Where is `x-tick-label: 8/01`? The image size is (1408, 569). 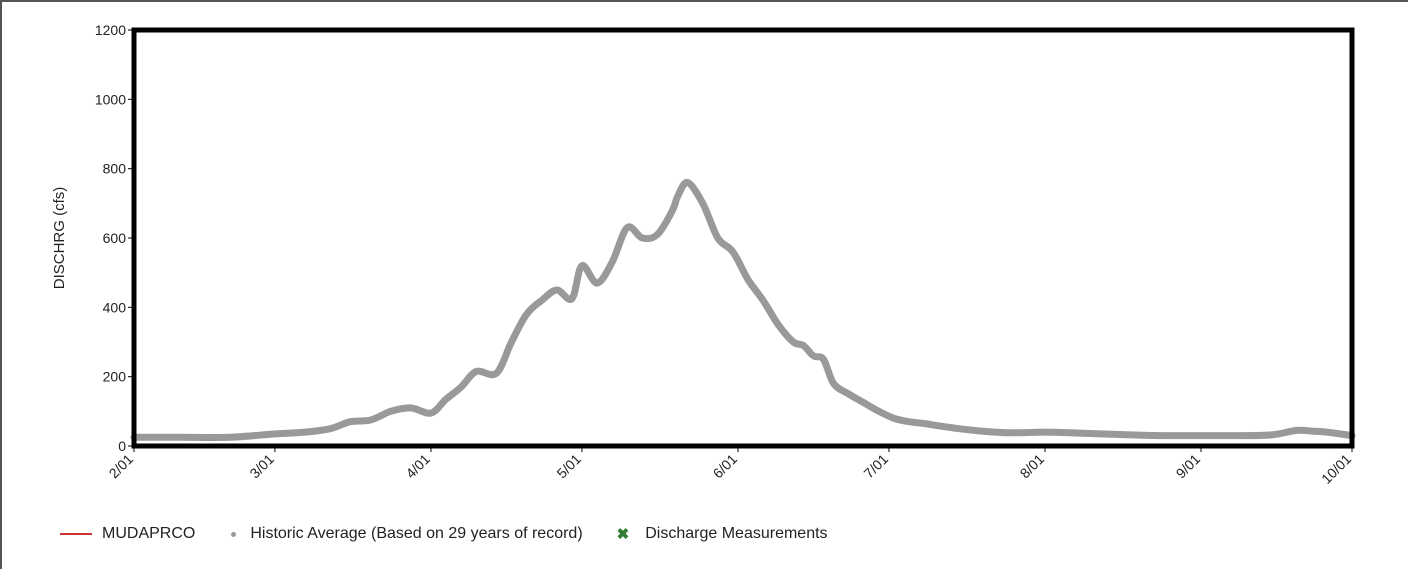 x-tick-label: 8/01 is located at coordinates (1032, 466).